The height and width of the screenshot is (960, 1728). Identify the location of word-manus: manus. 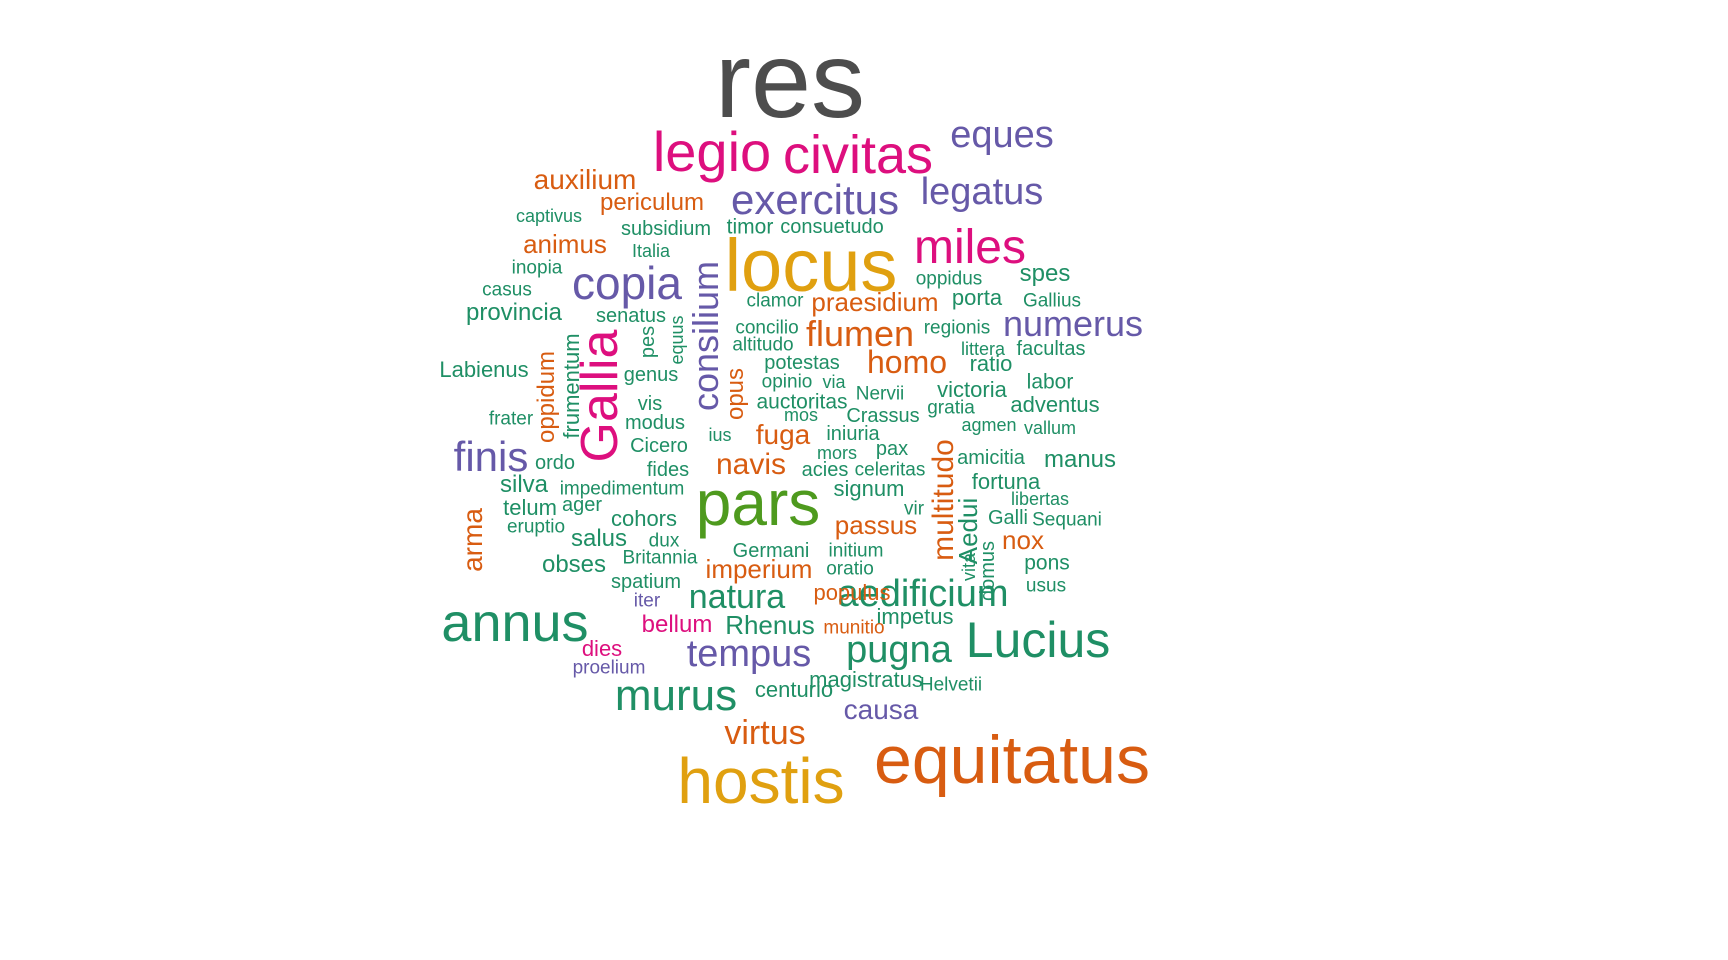
(1080, 459).